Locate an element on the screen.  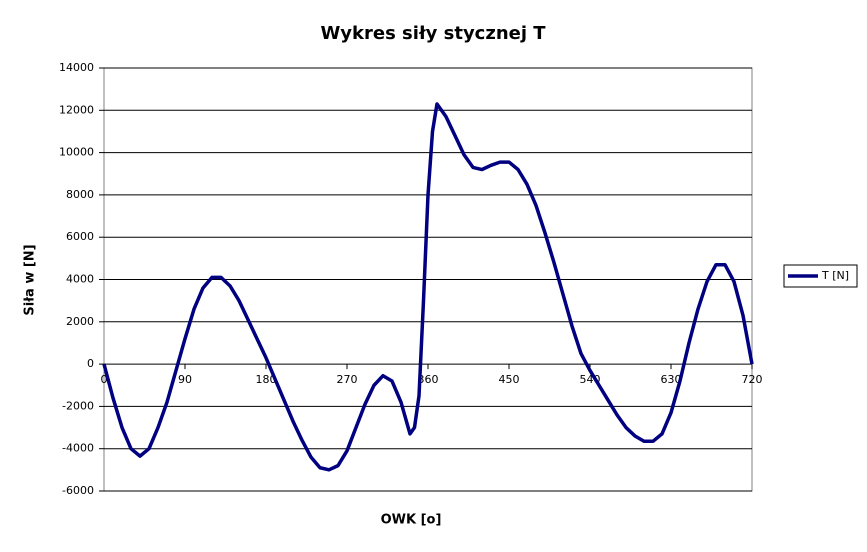
x-tick-label: 720 is located at coordinates (752, 379).